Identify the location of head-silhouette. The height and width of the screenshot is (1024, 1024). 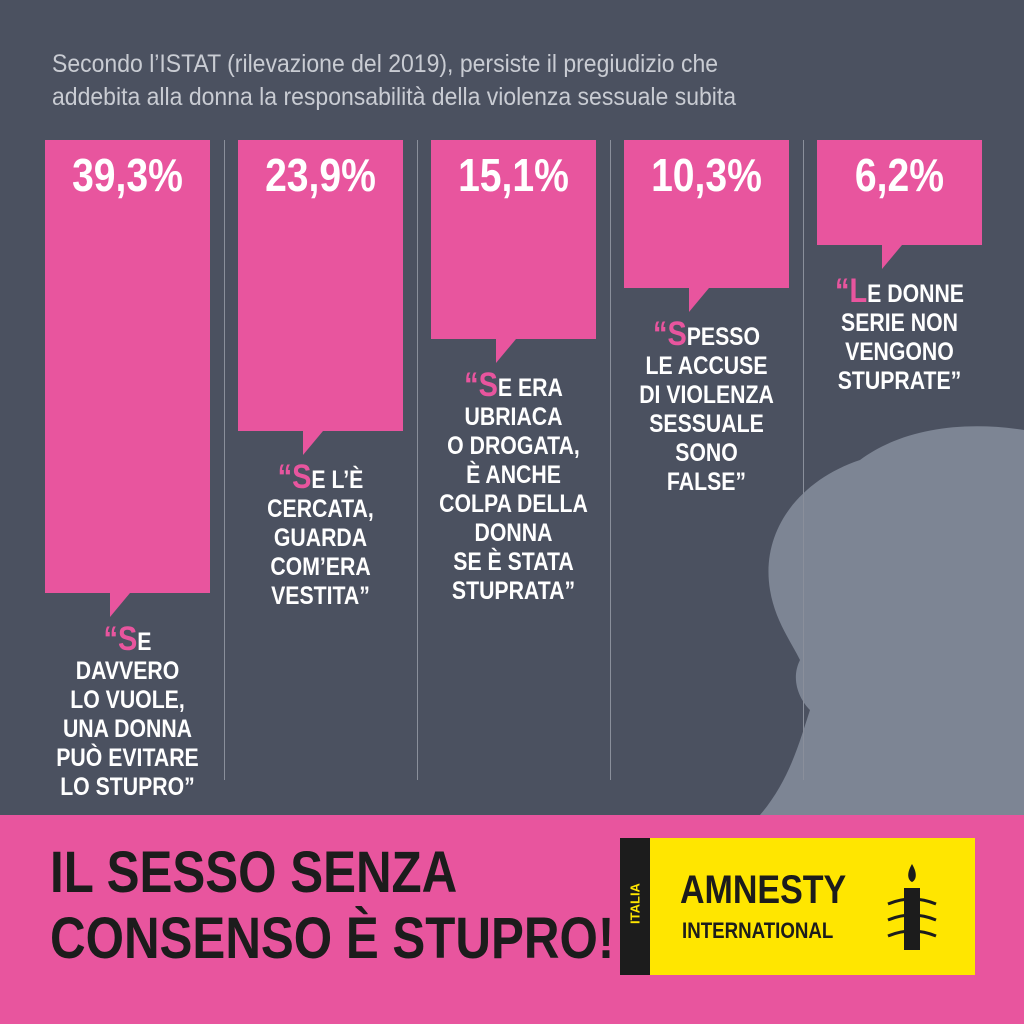
(892, 620).